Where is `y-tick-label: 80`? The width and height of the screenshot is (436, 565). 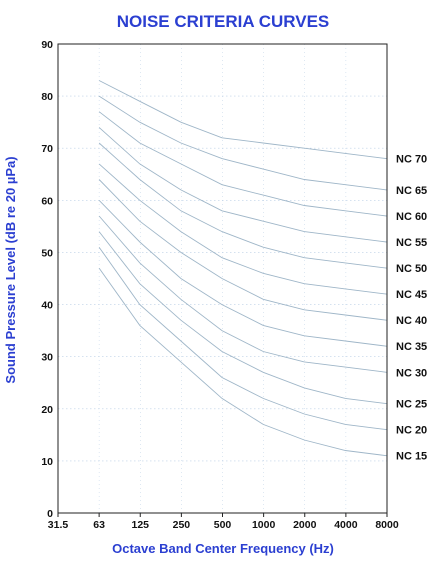
y-tick-label: 80 is located at coordinates (47, 97).